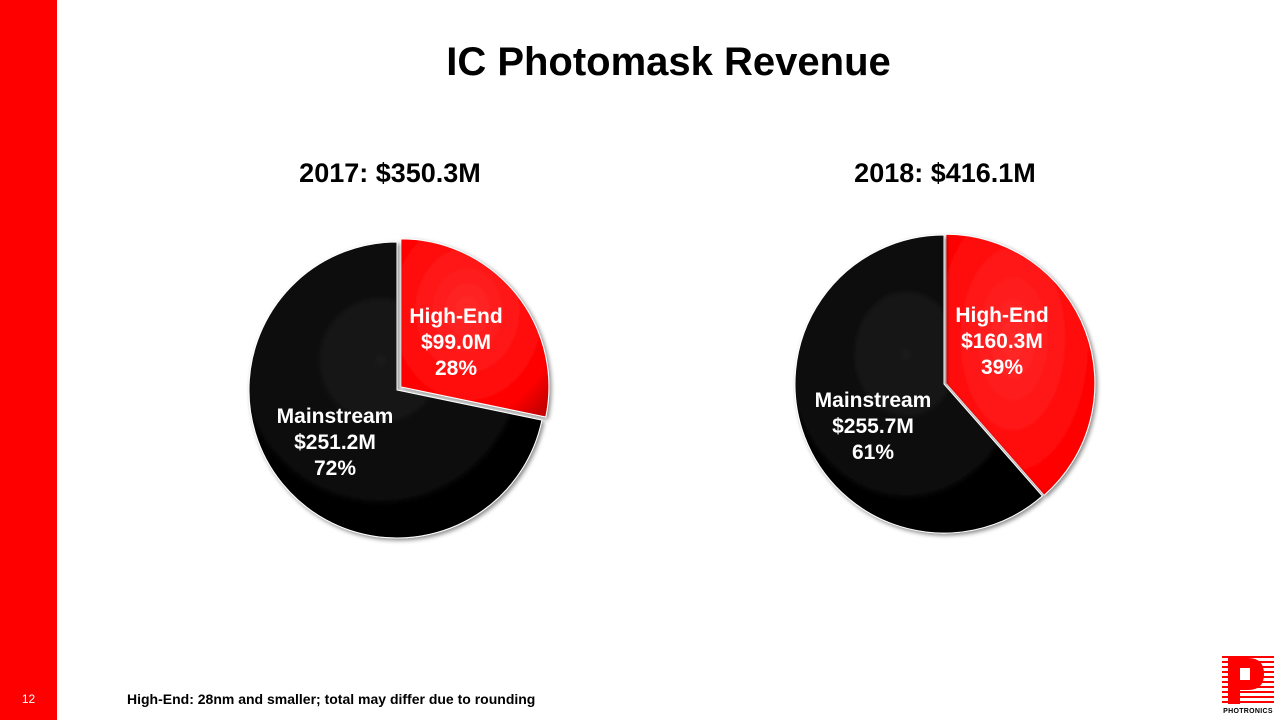 The image size is (1280, 720). Describe the element at coordinates (873, 426) in the screenshot. I see `slice-label-mainstream-1: Mainstream $255.7M 61%` at that location.